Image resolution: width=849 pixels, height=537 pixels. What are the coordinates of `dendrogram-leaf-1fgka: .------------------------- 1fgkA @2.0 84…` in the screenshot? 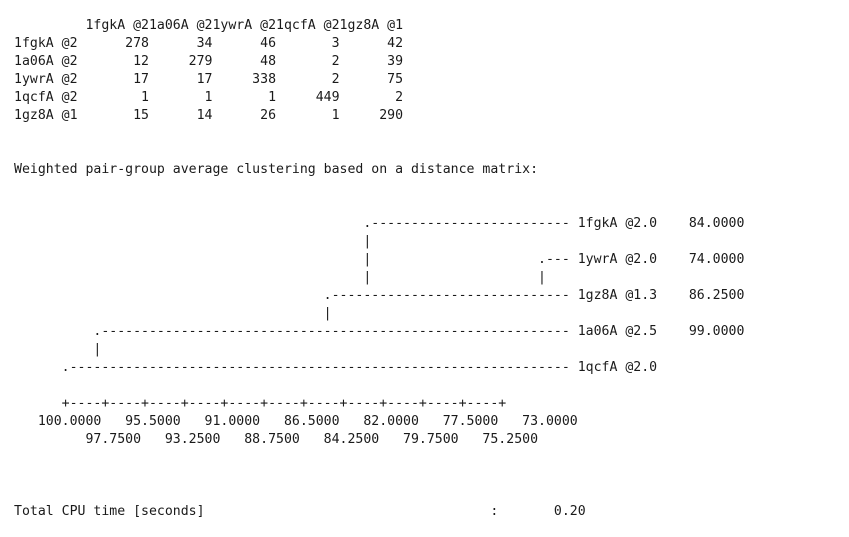 It's located at (379, 223).